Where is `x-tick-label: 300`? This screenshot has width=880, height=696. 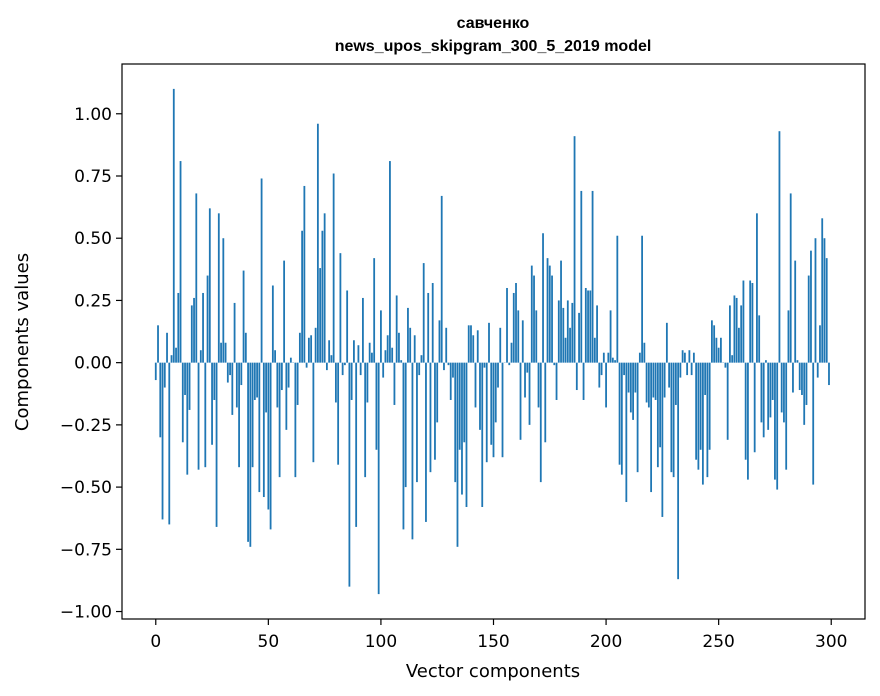
x-tick-label: 300 is located at coordinates (831, 642).